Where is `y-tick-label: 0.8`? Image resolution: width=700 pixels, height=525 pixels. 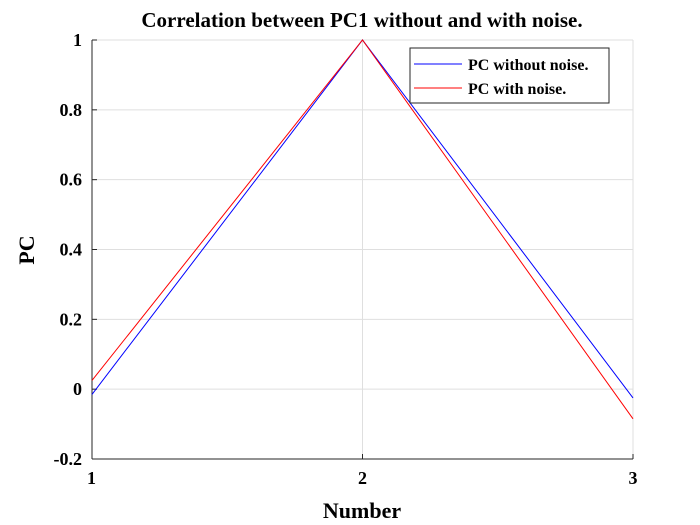
y-tick-label: 0.8 is located at coordinates (71, 110).